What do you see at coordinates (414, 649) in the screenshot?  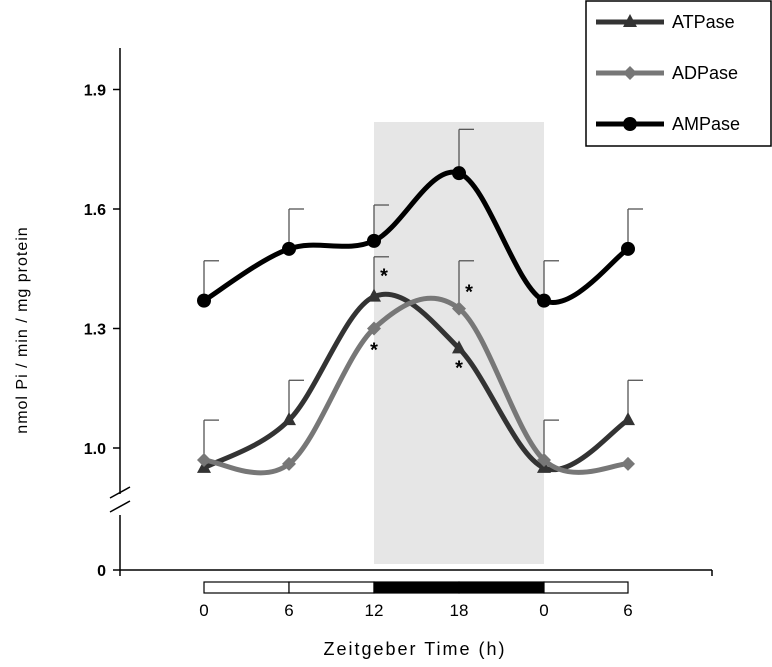 I see `x-axis-title: Zeitgeber Time (h)` at bounding box center [414, 649].